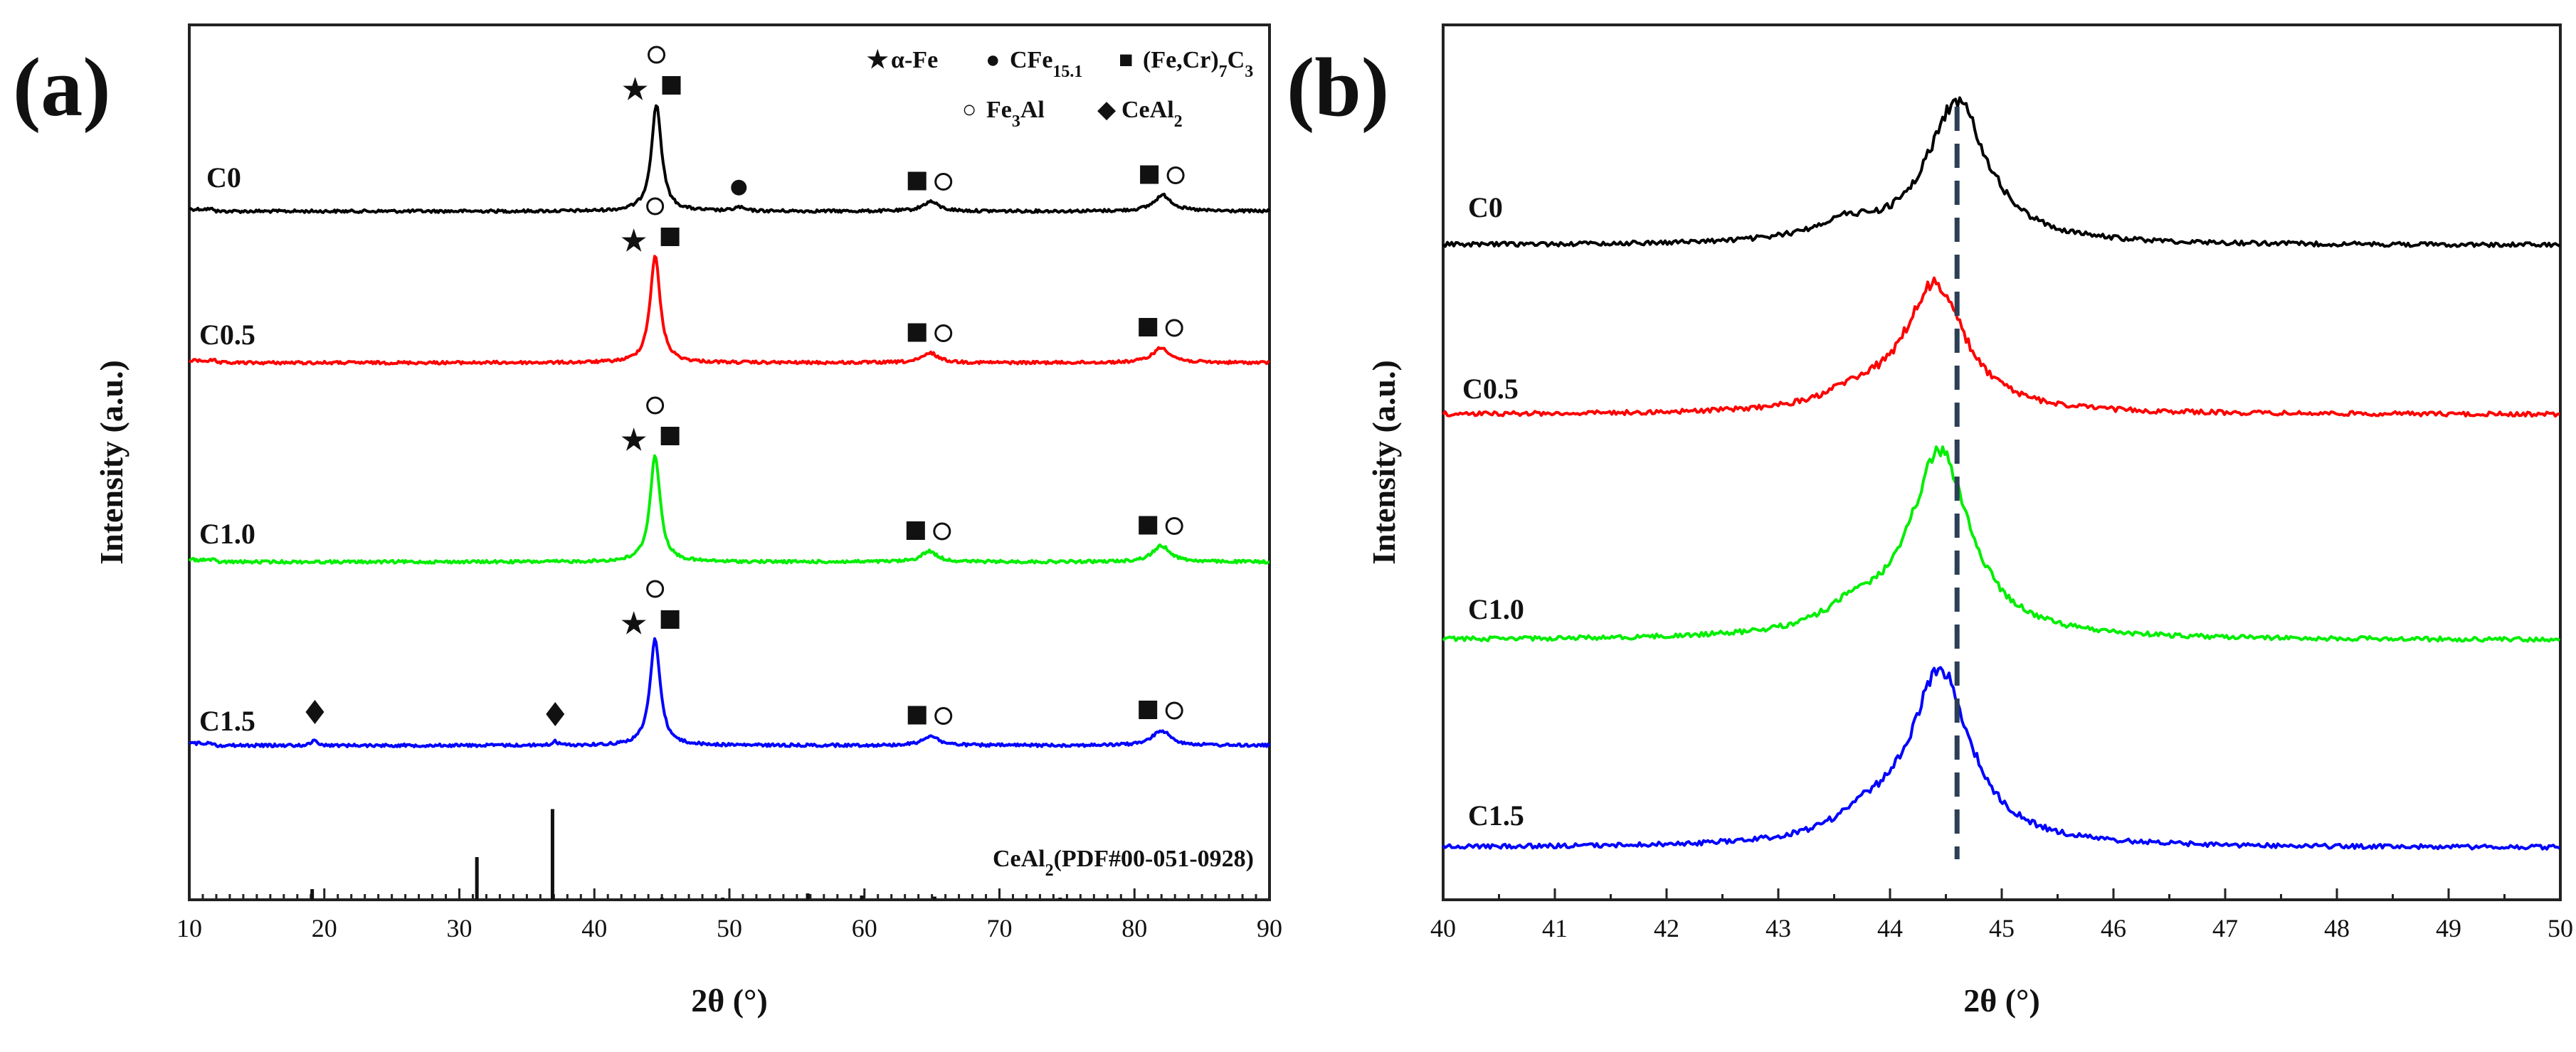 This screenshot has width=2576, height=1052. I want to click on legend-symbol: ■, so click(1126, 60).